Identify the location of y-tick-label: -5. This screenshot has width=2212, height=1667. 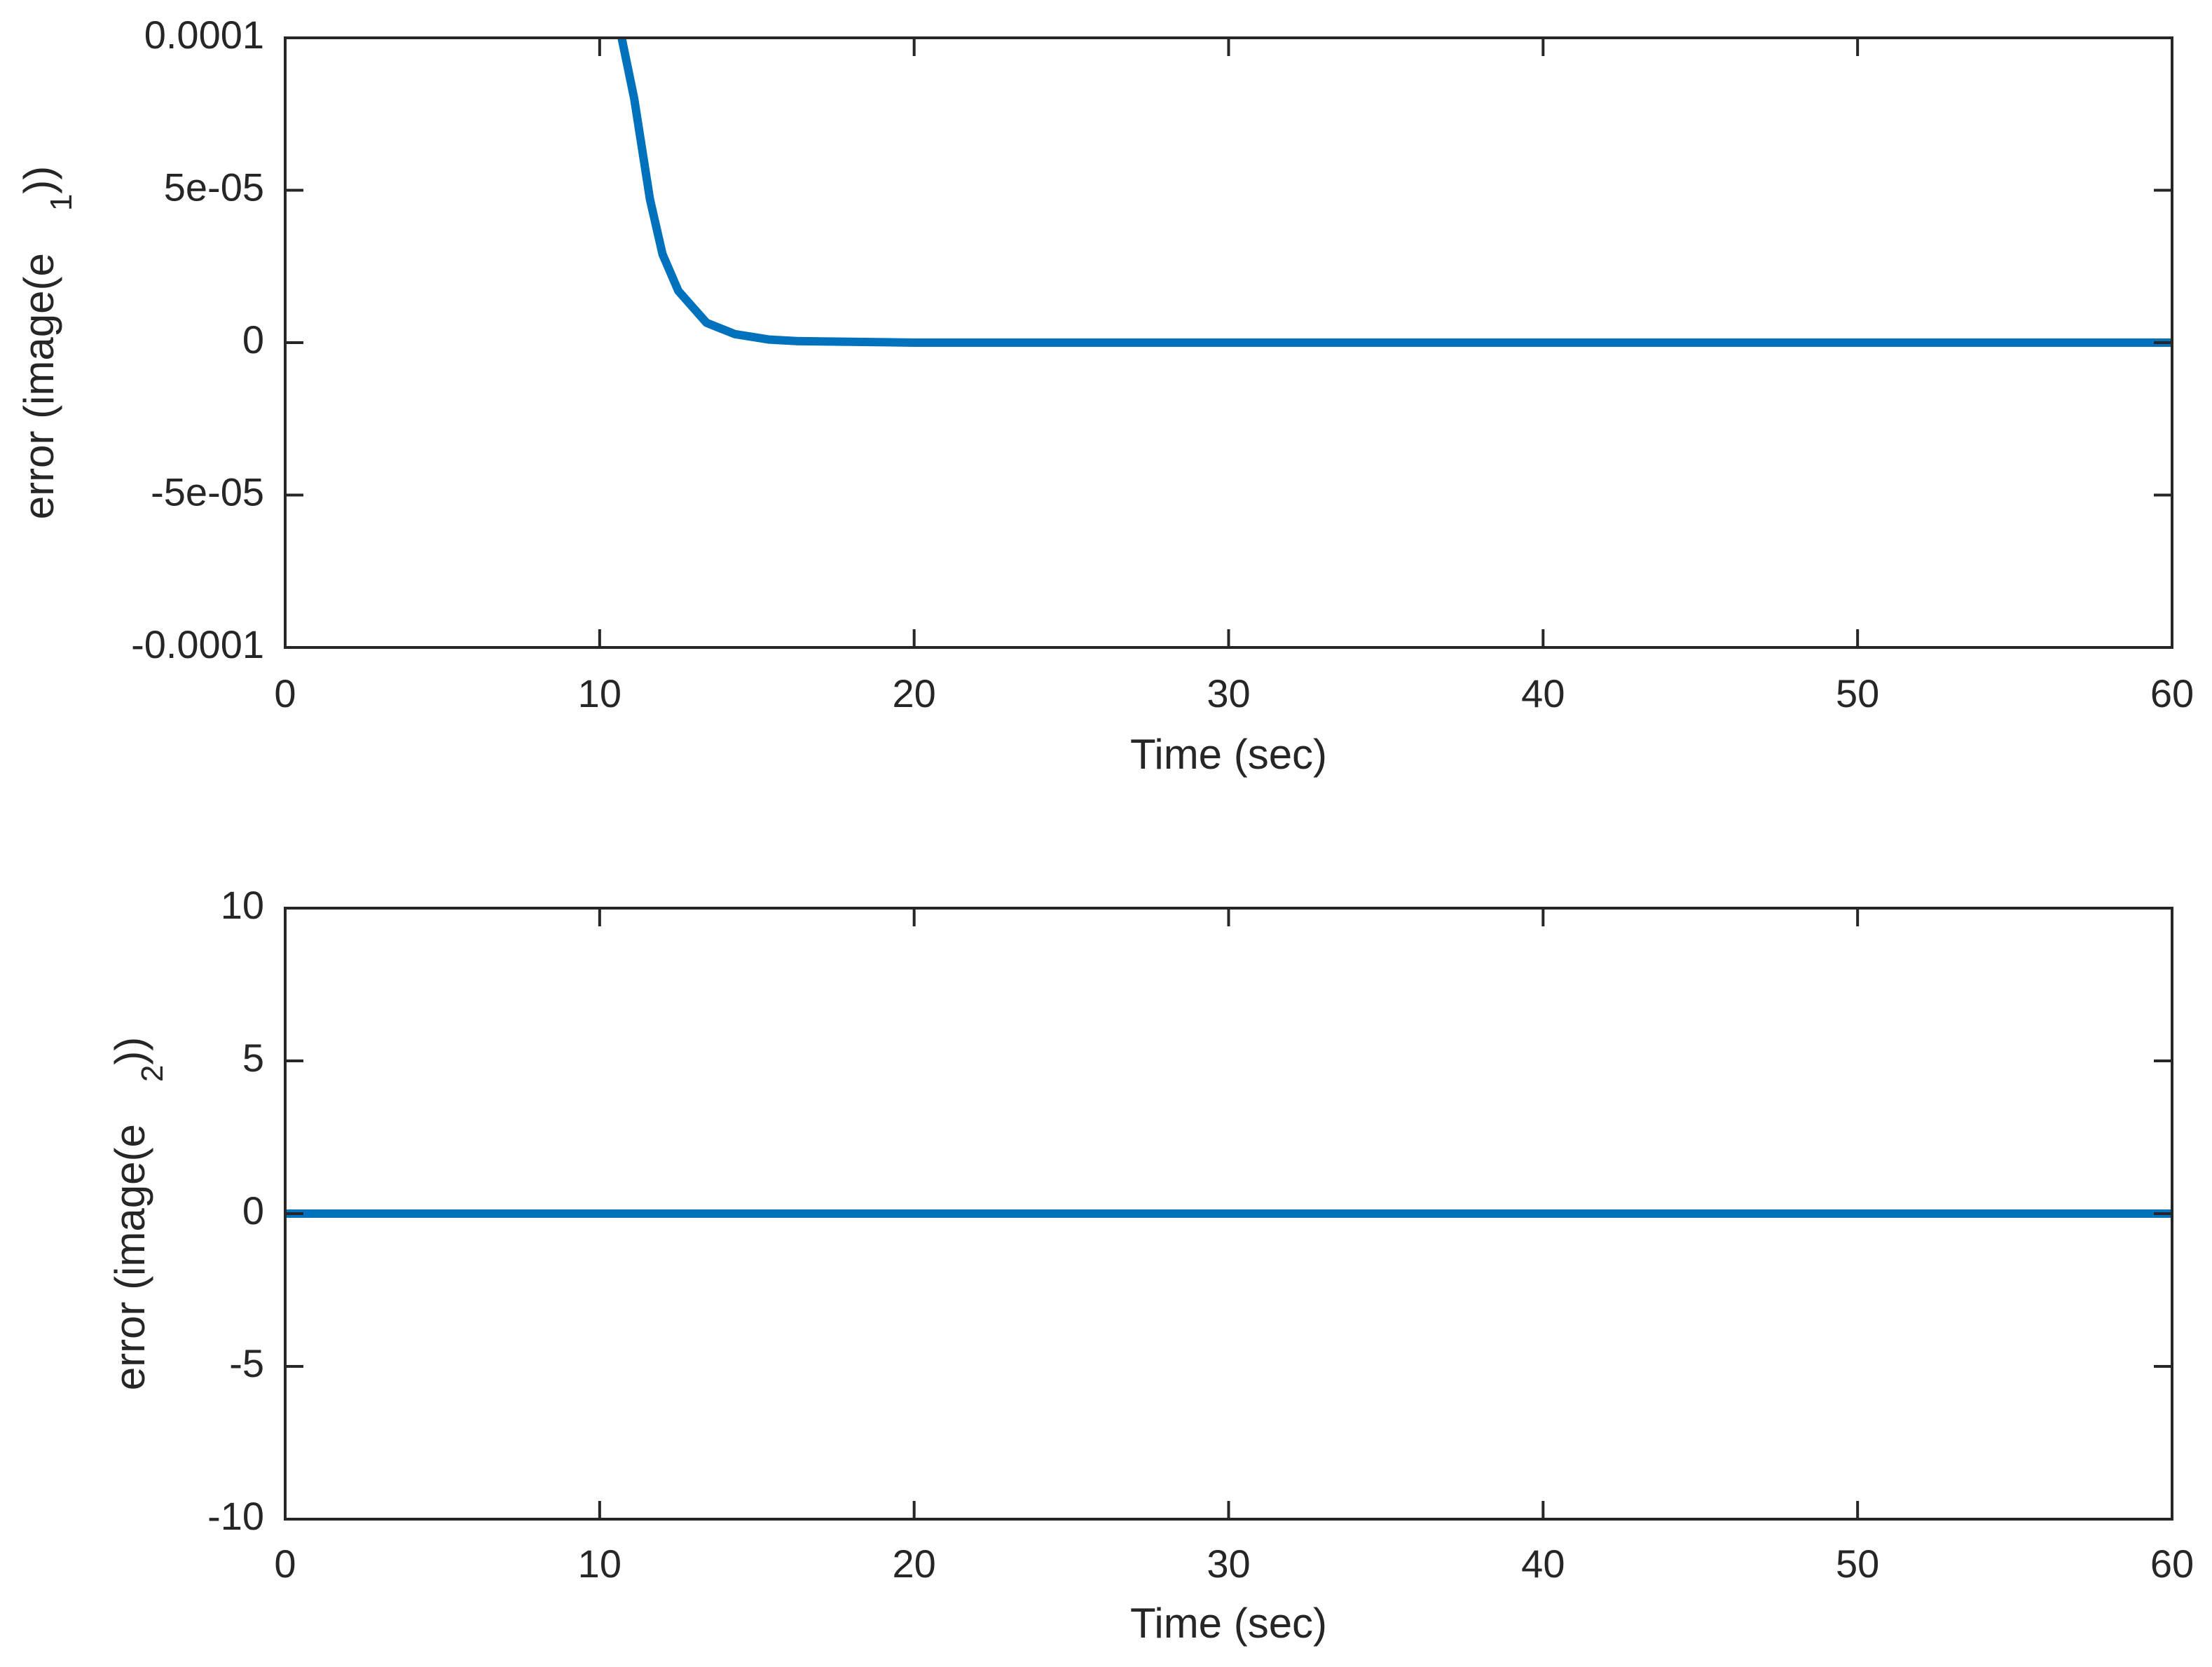
(246, 1363).